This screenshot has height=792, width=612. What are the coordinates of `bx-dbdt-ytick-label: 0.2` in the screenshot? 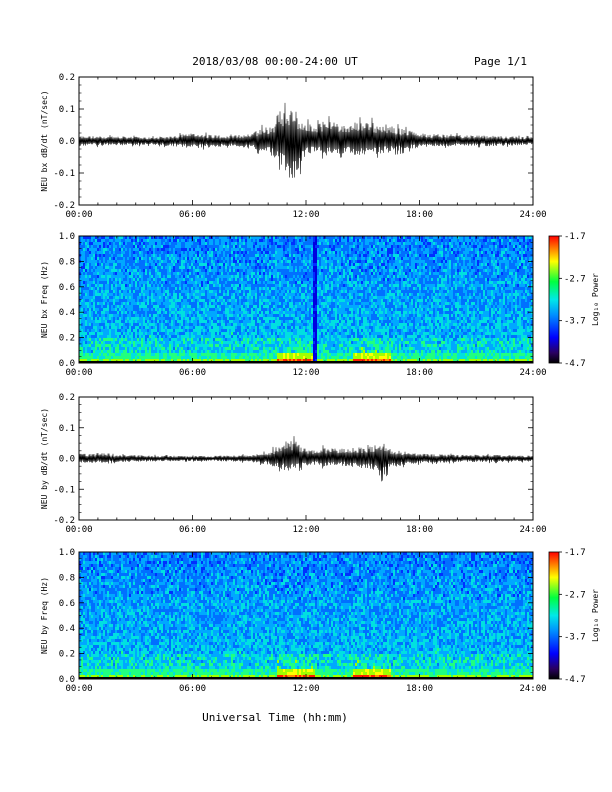 It's located at (67, 78).